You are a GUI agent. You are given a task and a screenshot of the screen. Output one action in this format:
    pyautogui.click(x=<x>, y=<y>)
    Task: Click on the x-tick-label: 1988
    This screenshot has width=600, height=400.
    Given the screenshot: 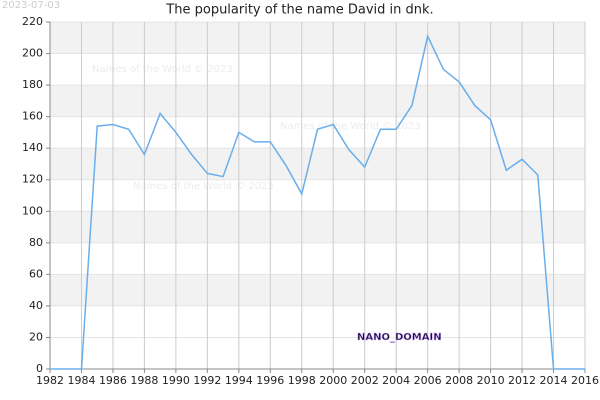 What is the action you would take?
    pyautogui.click(x=144, y=380)
    